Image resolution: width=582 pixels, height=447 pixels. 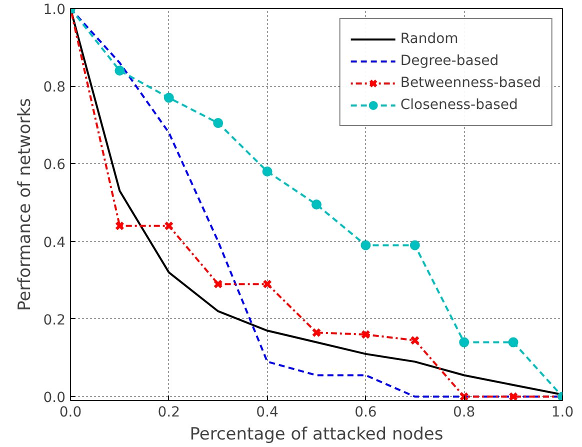 I want to click on legend-label: Betweenness-based, so click(x=470, y=83).